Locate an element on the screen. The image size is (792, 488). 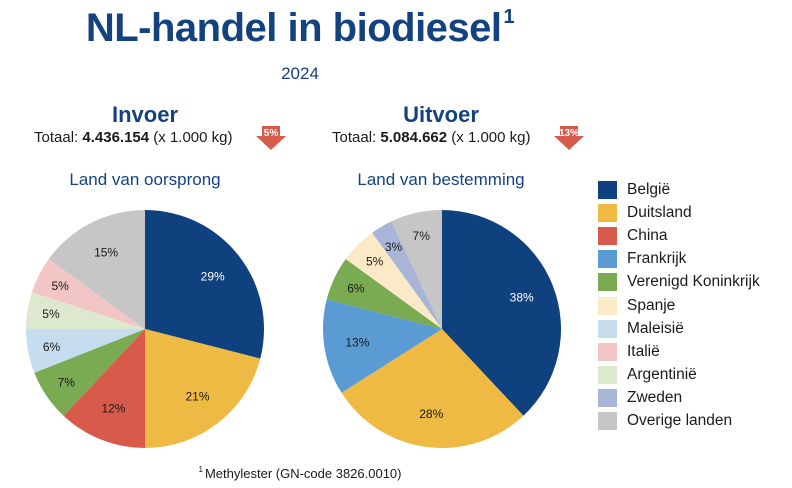
legend-label: Verenigd Koninkrijk is located at coordinates (693, 282).